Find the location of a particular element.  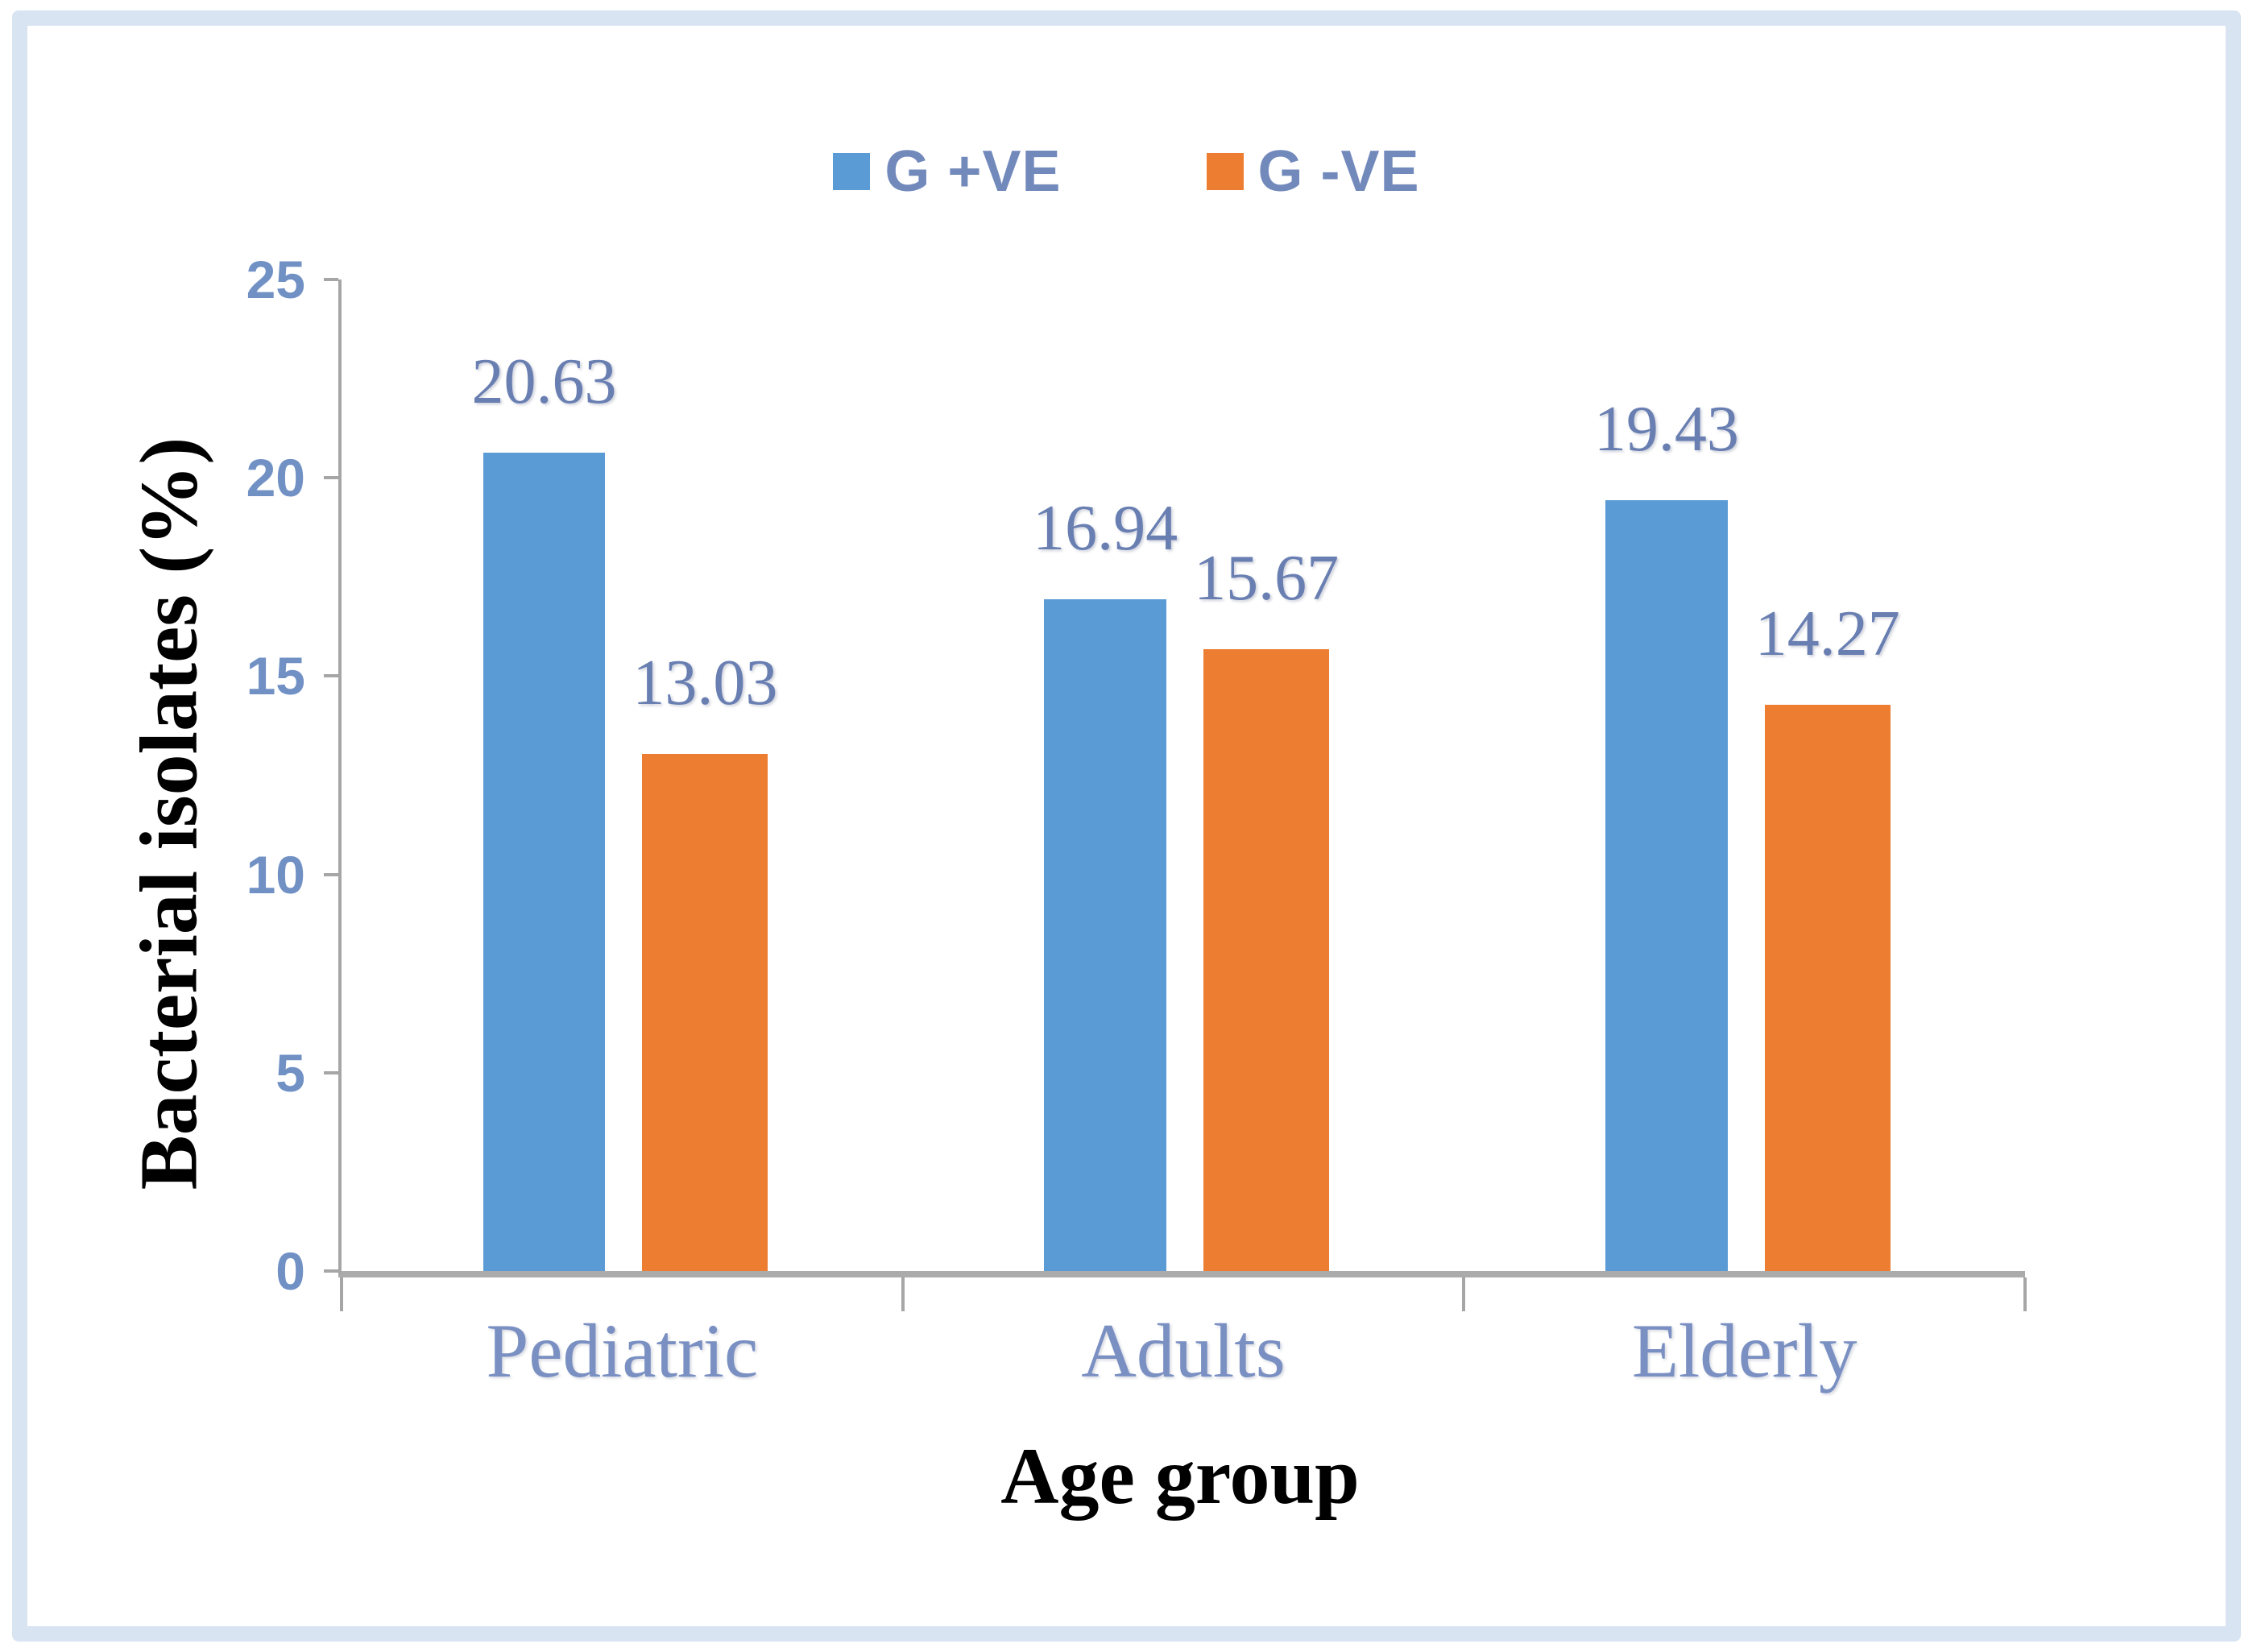

bar-value-label: 20.63 is located at coordinates (544, 382).